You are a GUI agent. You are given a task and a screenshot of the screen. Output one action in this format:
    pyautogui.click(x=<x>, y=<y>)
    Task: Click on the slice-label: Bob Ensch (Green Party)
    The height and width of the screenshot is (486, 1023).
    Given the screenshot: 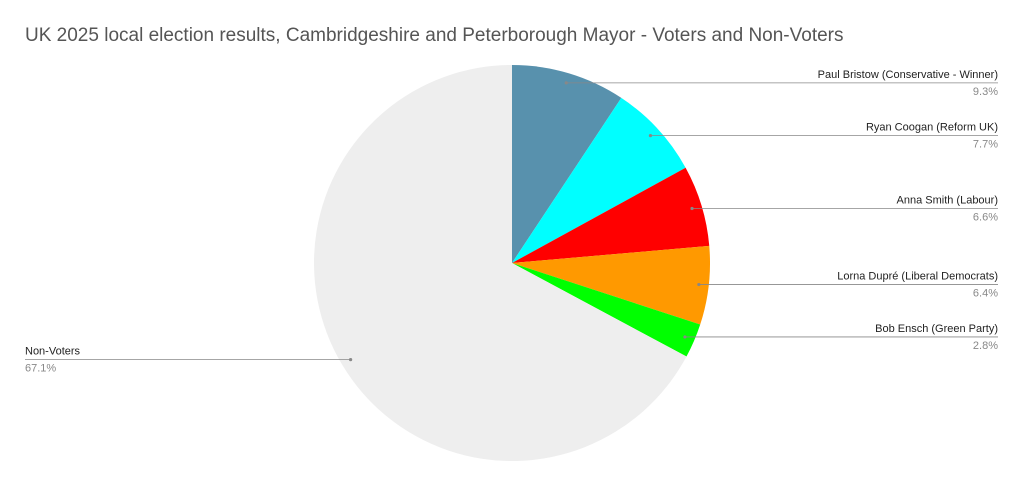 What is the action you would take?
    pyautogui.click(x=936, y=329)
    